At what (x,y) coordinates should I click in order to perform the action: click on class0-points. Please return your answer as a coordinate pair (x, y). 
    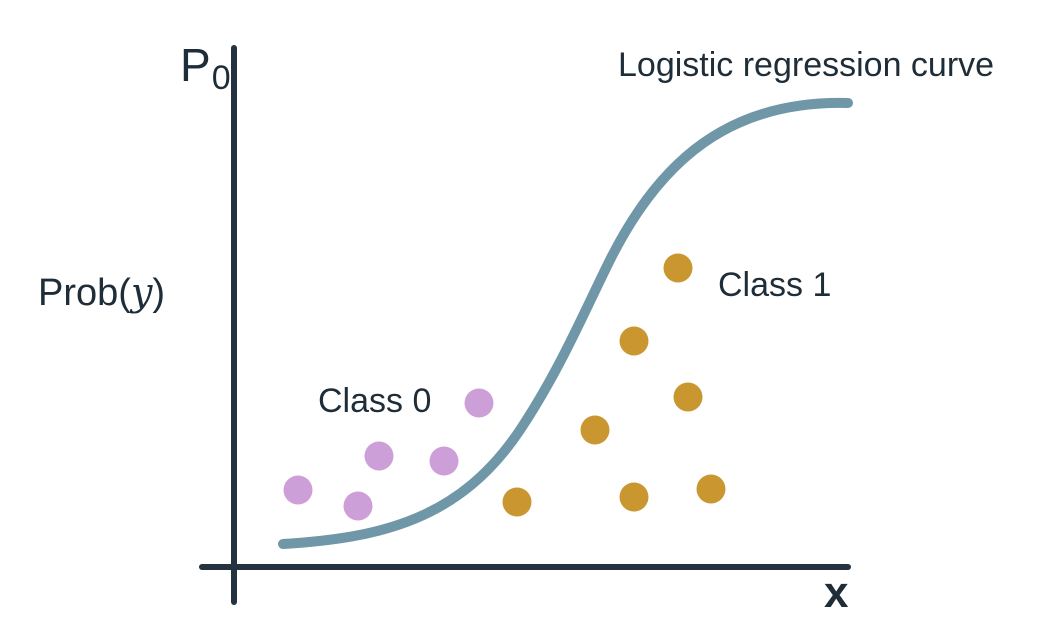
    Looking at the image, I should click on (388, 454).